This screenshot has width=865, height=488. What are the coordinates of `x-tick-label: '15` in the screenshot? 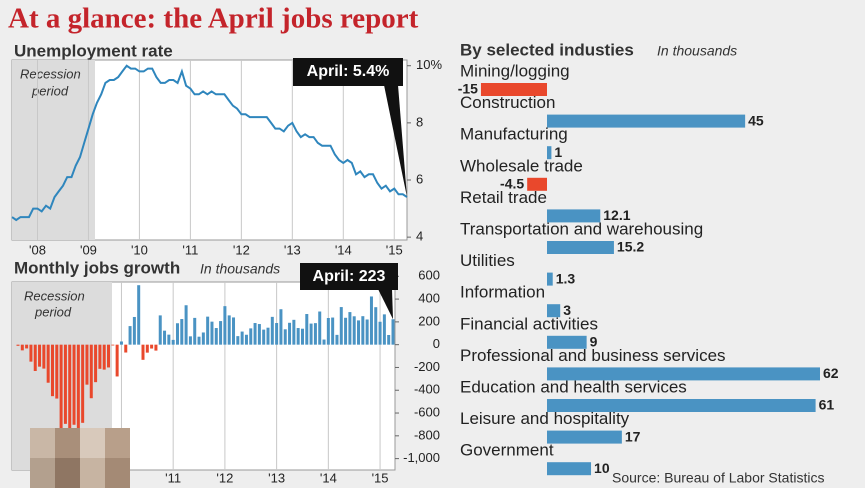 It's located at (394, 249).